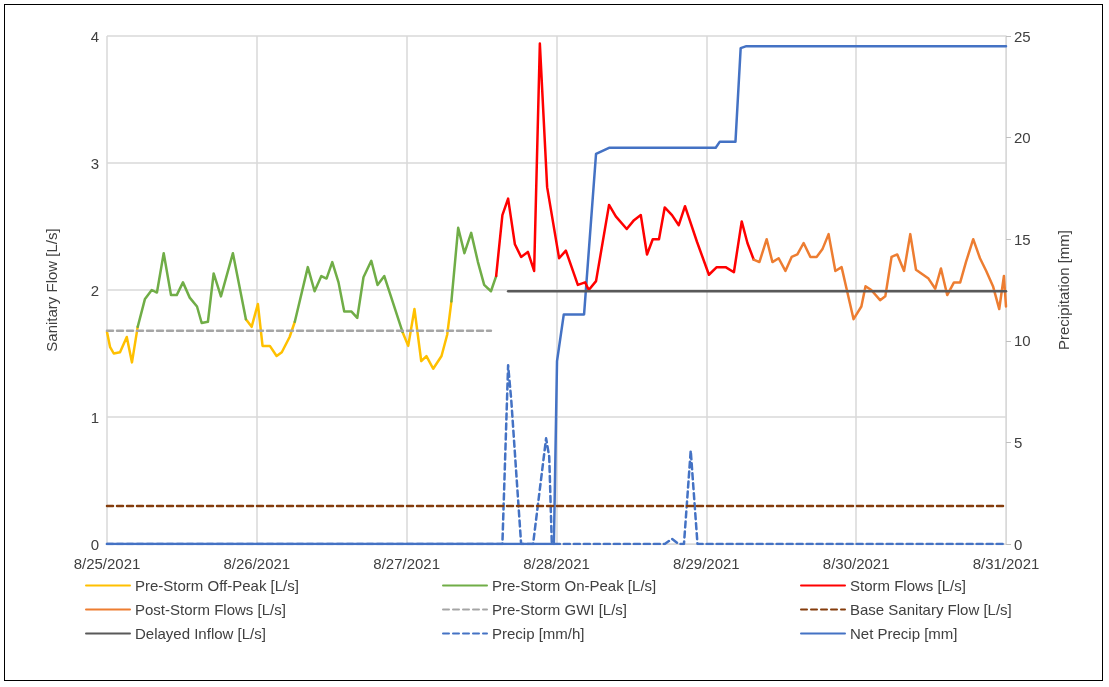  Describe the element at coordinates (1018, 442) in the screenshot. I see `y2-tick-label: 5` at that location.